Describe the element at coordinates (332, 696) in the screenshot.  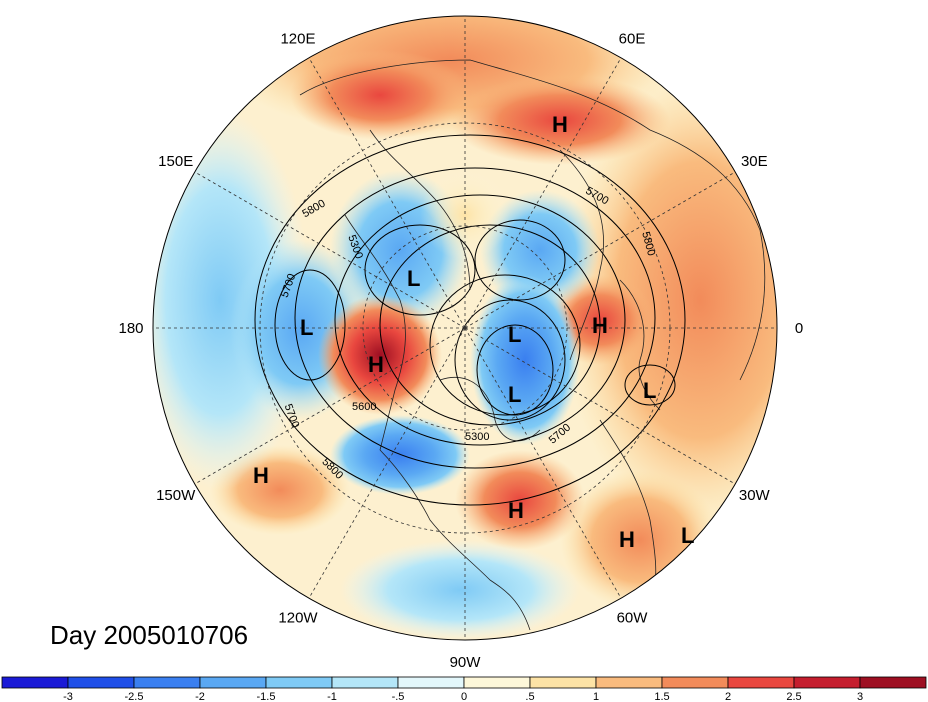
I see `colorbar-tick-label: -1` at that location.